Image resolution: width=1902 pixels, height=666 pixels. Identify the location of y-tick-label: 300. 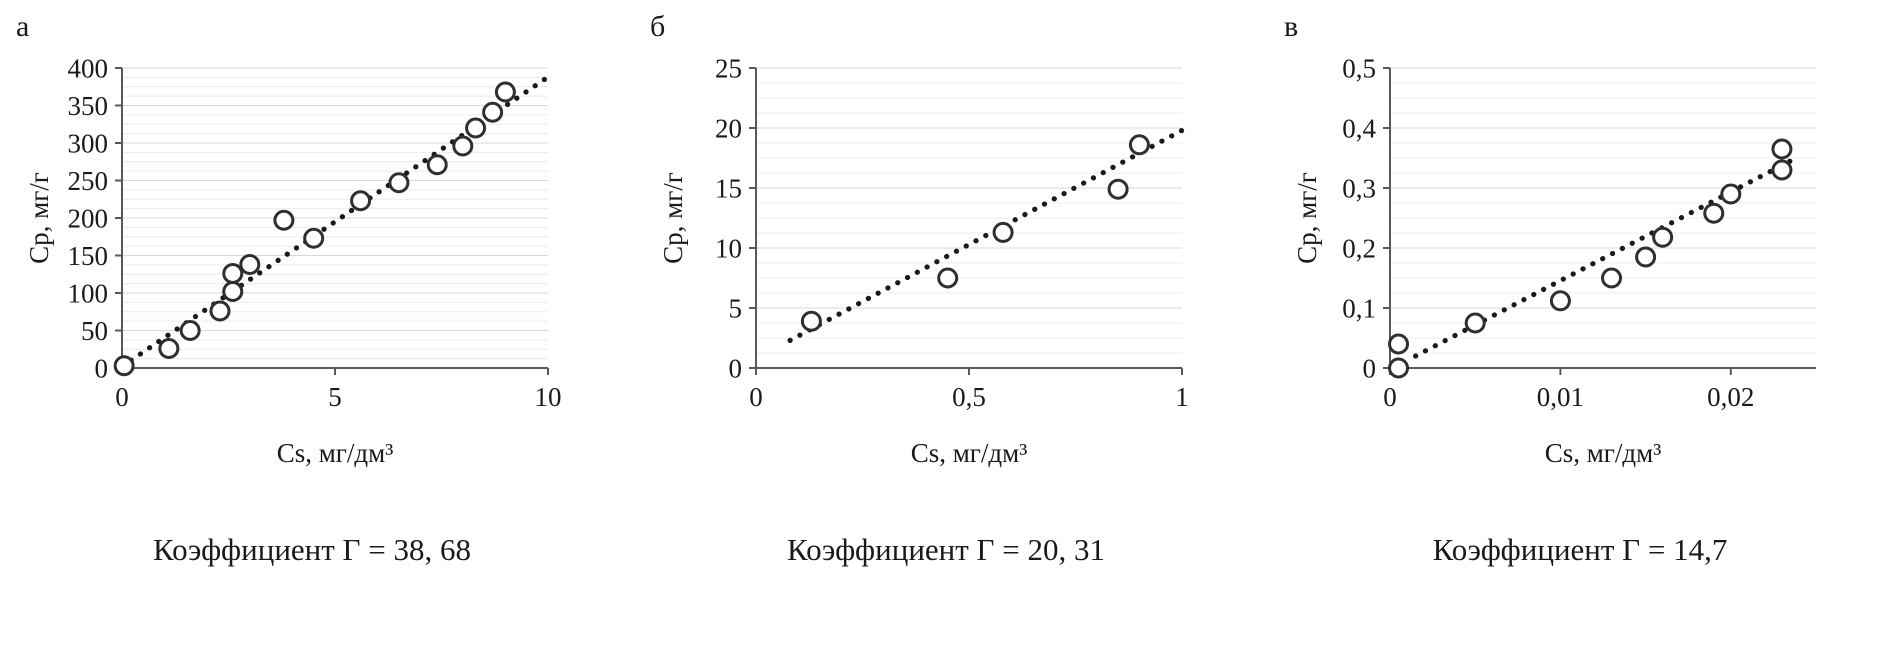
(88, 143).